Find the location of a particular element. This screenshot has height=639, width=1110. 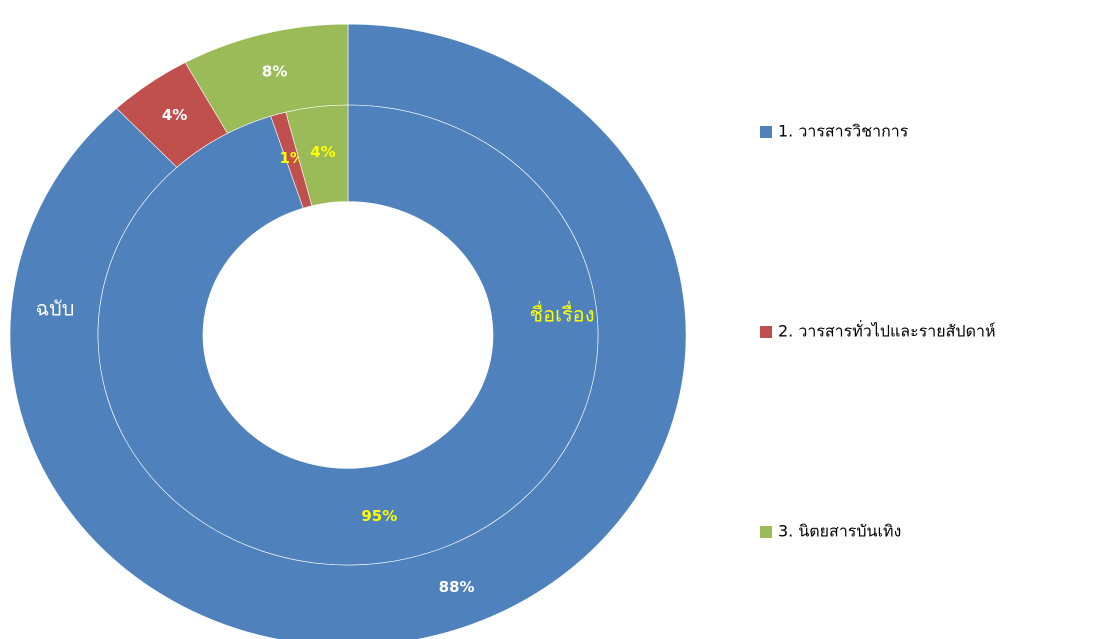

legend-label: 3. นิตยสารบันเทิง is located at coordinates (839, 531).